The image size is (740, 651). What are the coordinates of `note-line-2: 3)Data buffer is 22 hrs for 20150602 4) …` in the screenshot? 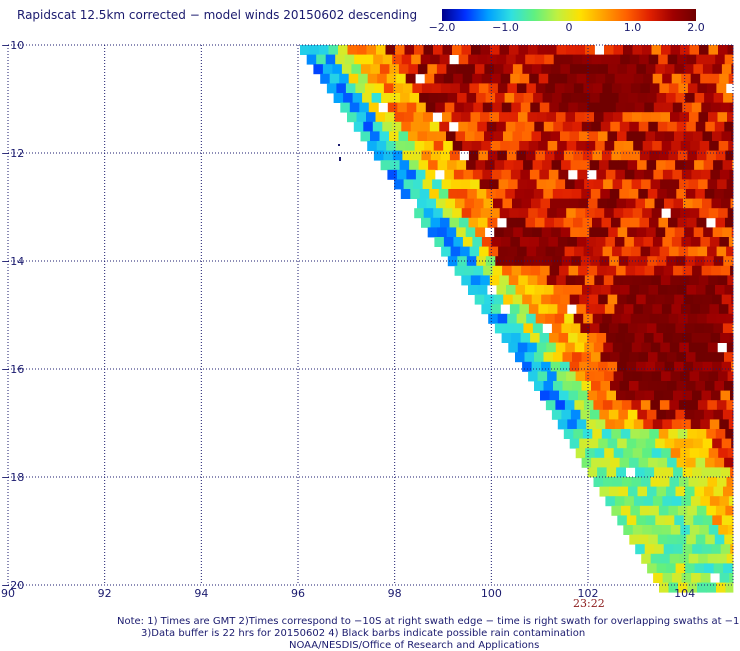 It's located at (363, 633).